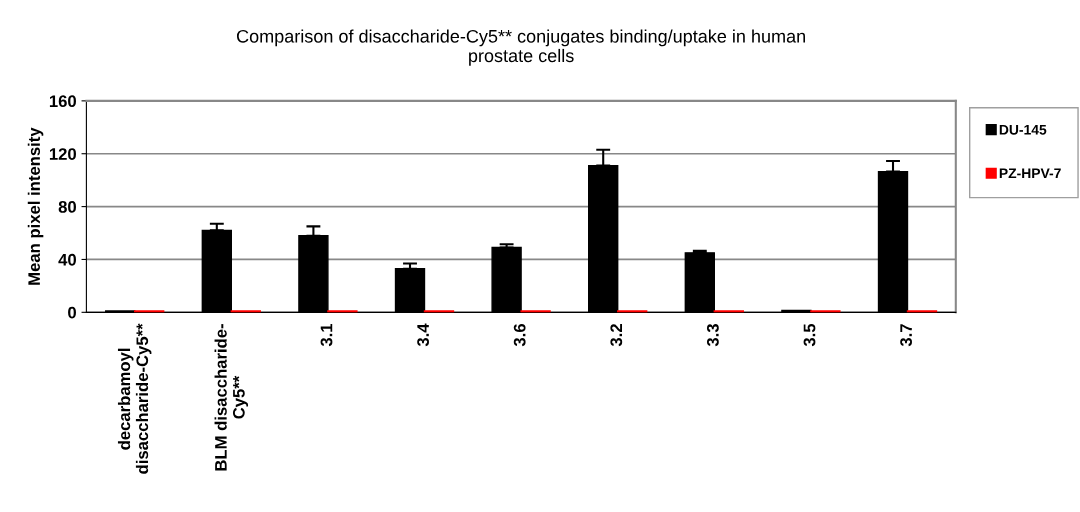 This screenshot has height=512, width=1080. What do you see at coordinates (423, 335) in the screenshot?
I see `x-tick-label: 3.4` at bounding box center [423, 335].